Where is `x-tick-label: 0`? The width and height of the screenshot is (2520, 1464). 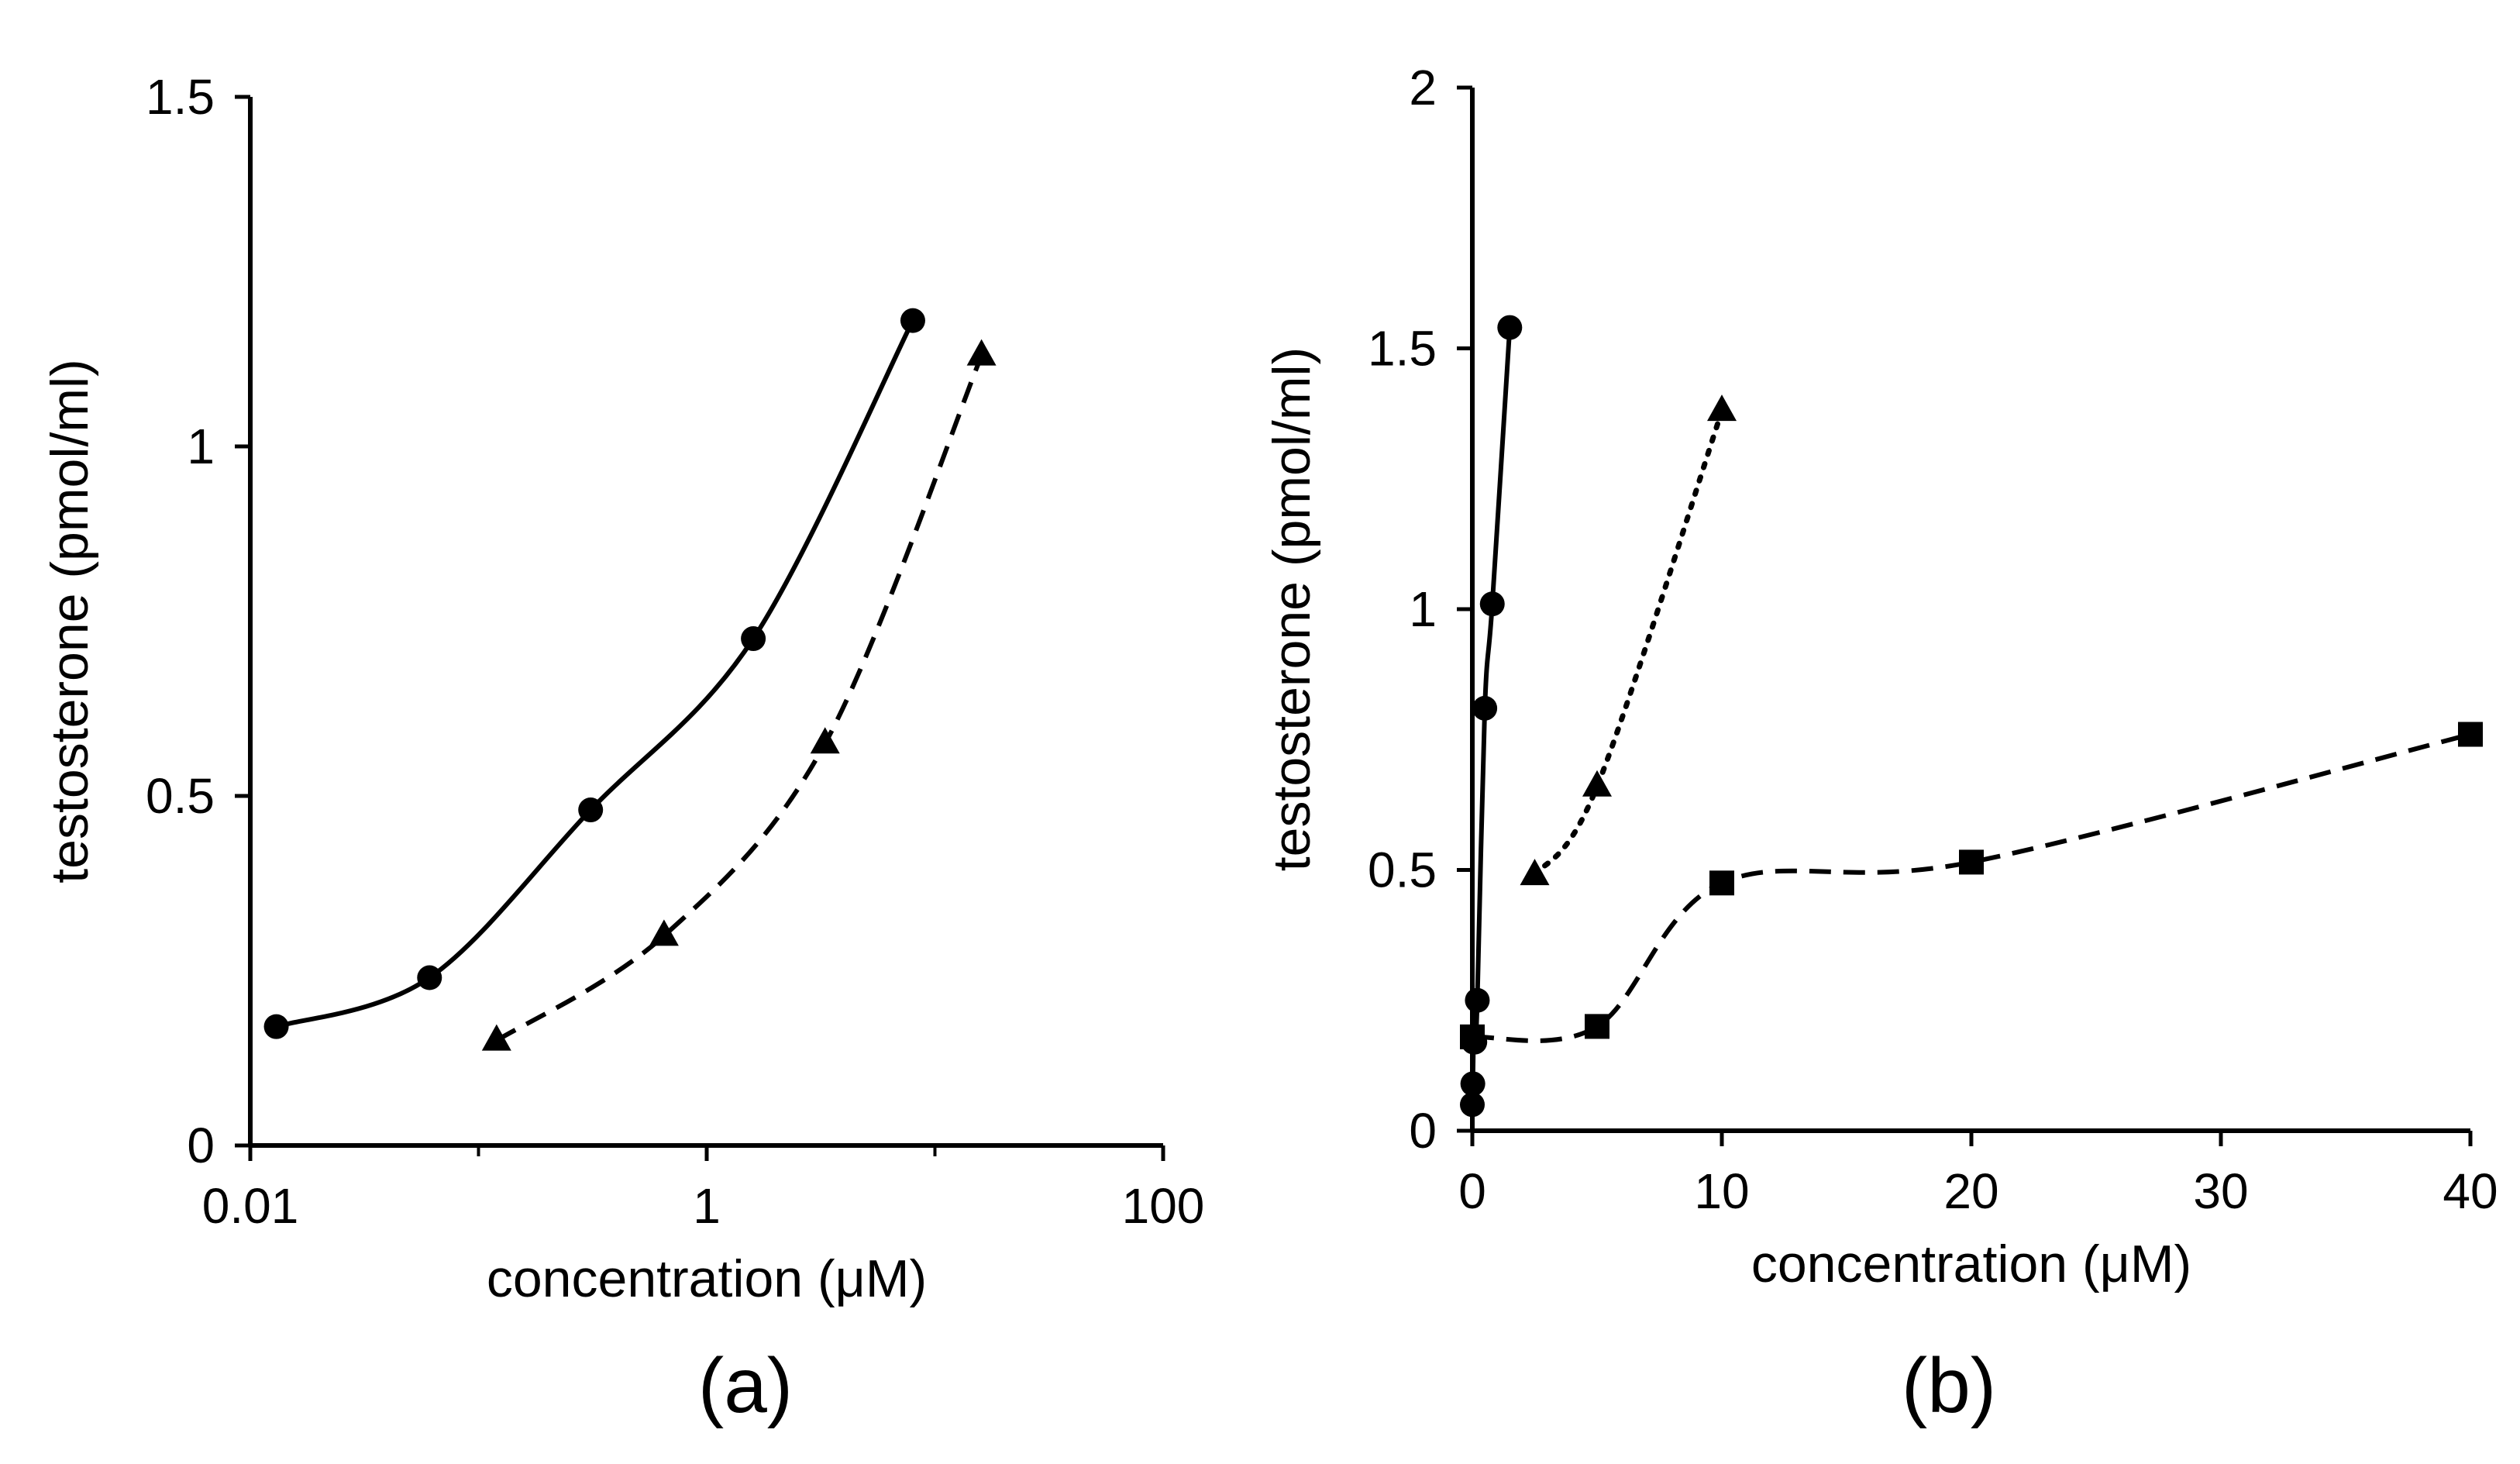 x-tick-label: 0 is located at coordinates (1472, 1191).